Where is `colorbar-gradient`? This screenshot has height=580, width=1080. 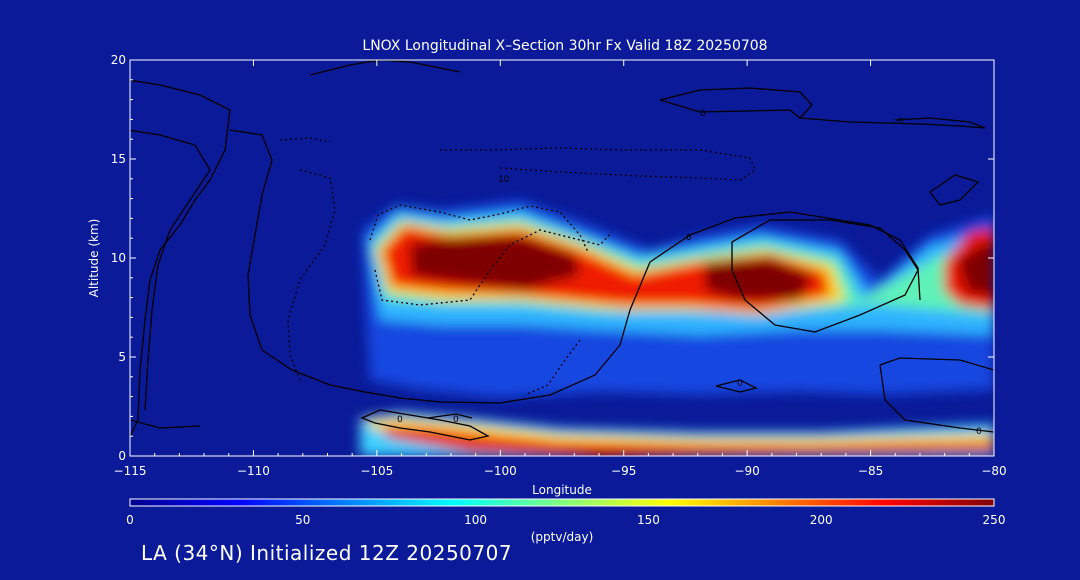
colorbar-gradient is located at coordinates (562, 502).